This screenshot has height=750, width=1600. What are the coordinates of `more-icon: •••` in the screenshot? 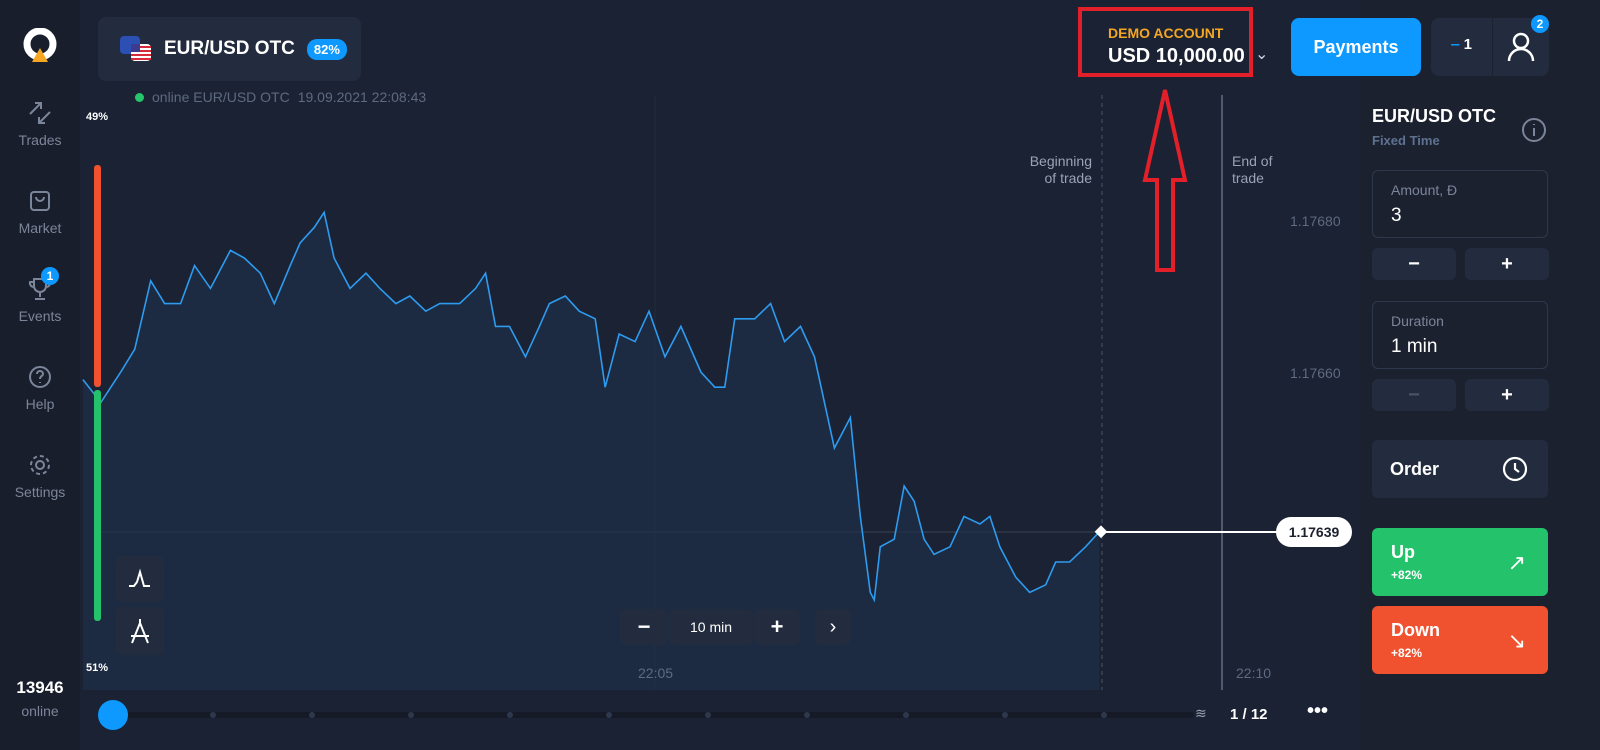 It's located at (1318, 711).